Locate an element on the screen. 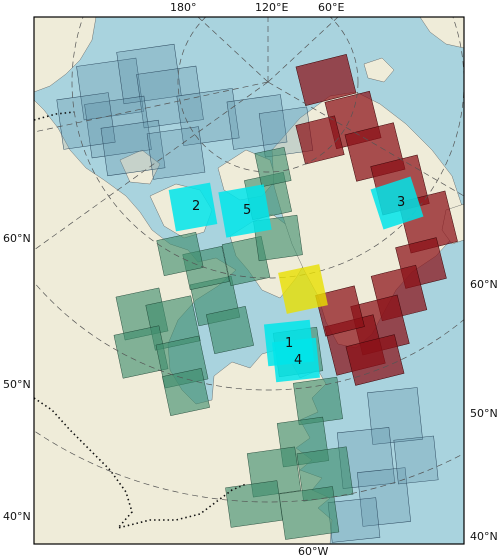 Image resolution: width=500 pixels, height=560 pixels. top-label-60e: 60°E is located at coordinates (331, 7).